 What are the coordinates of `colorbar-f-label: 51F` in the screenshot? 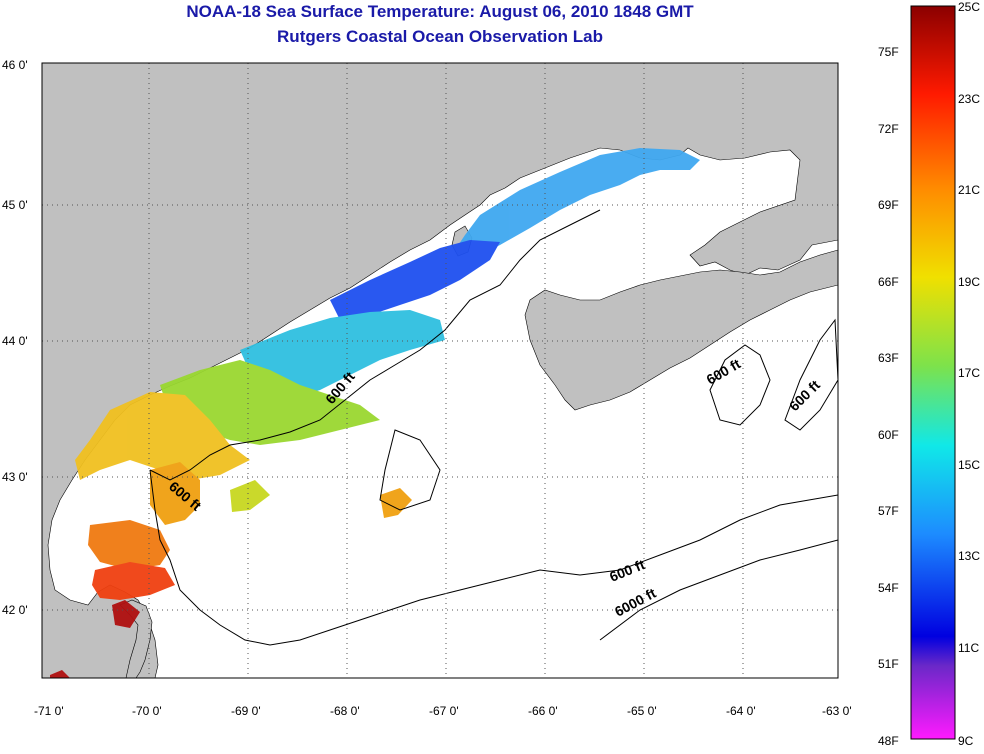 It's located at (888, 664).